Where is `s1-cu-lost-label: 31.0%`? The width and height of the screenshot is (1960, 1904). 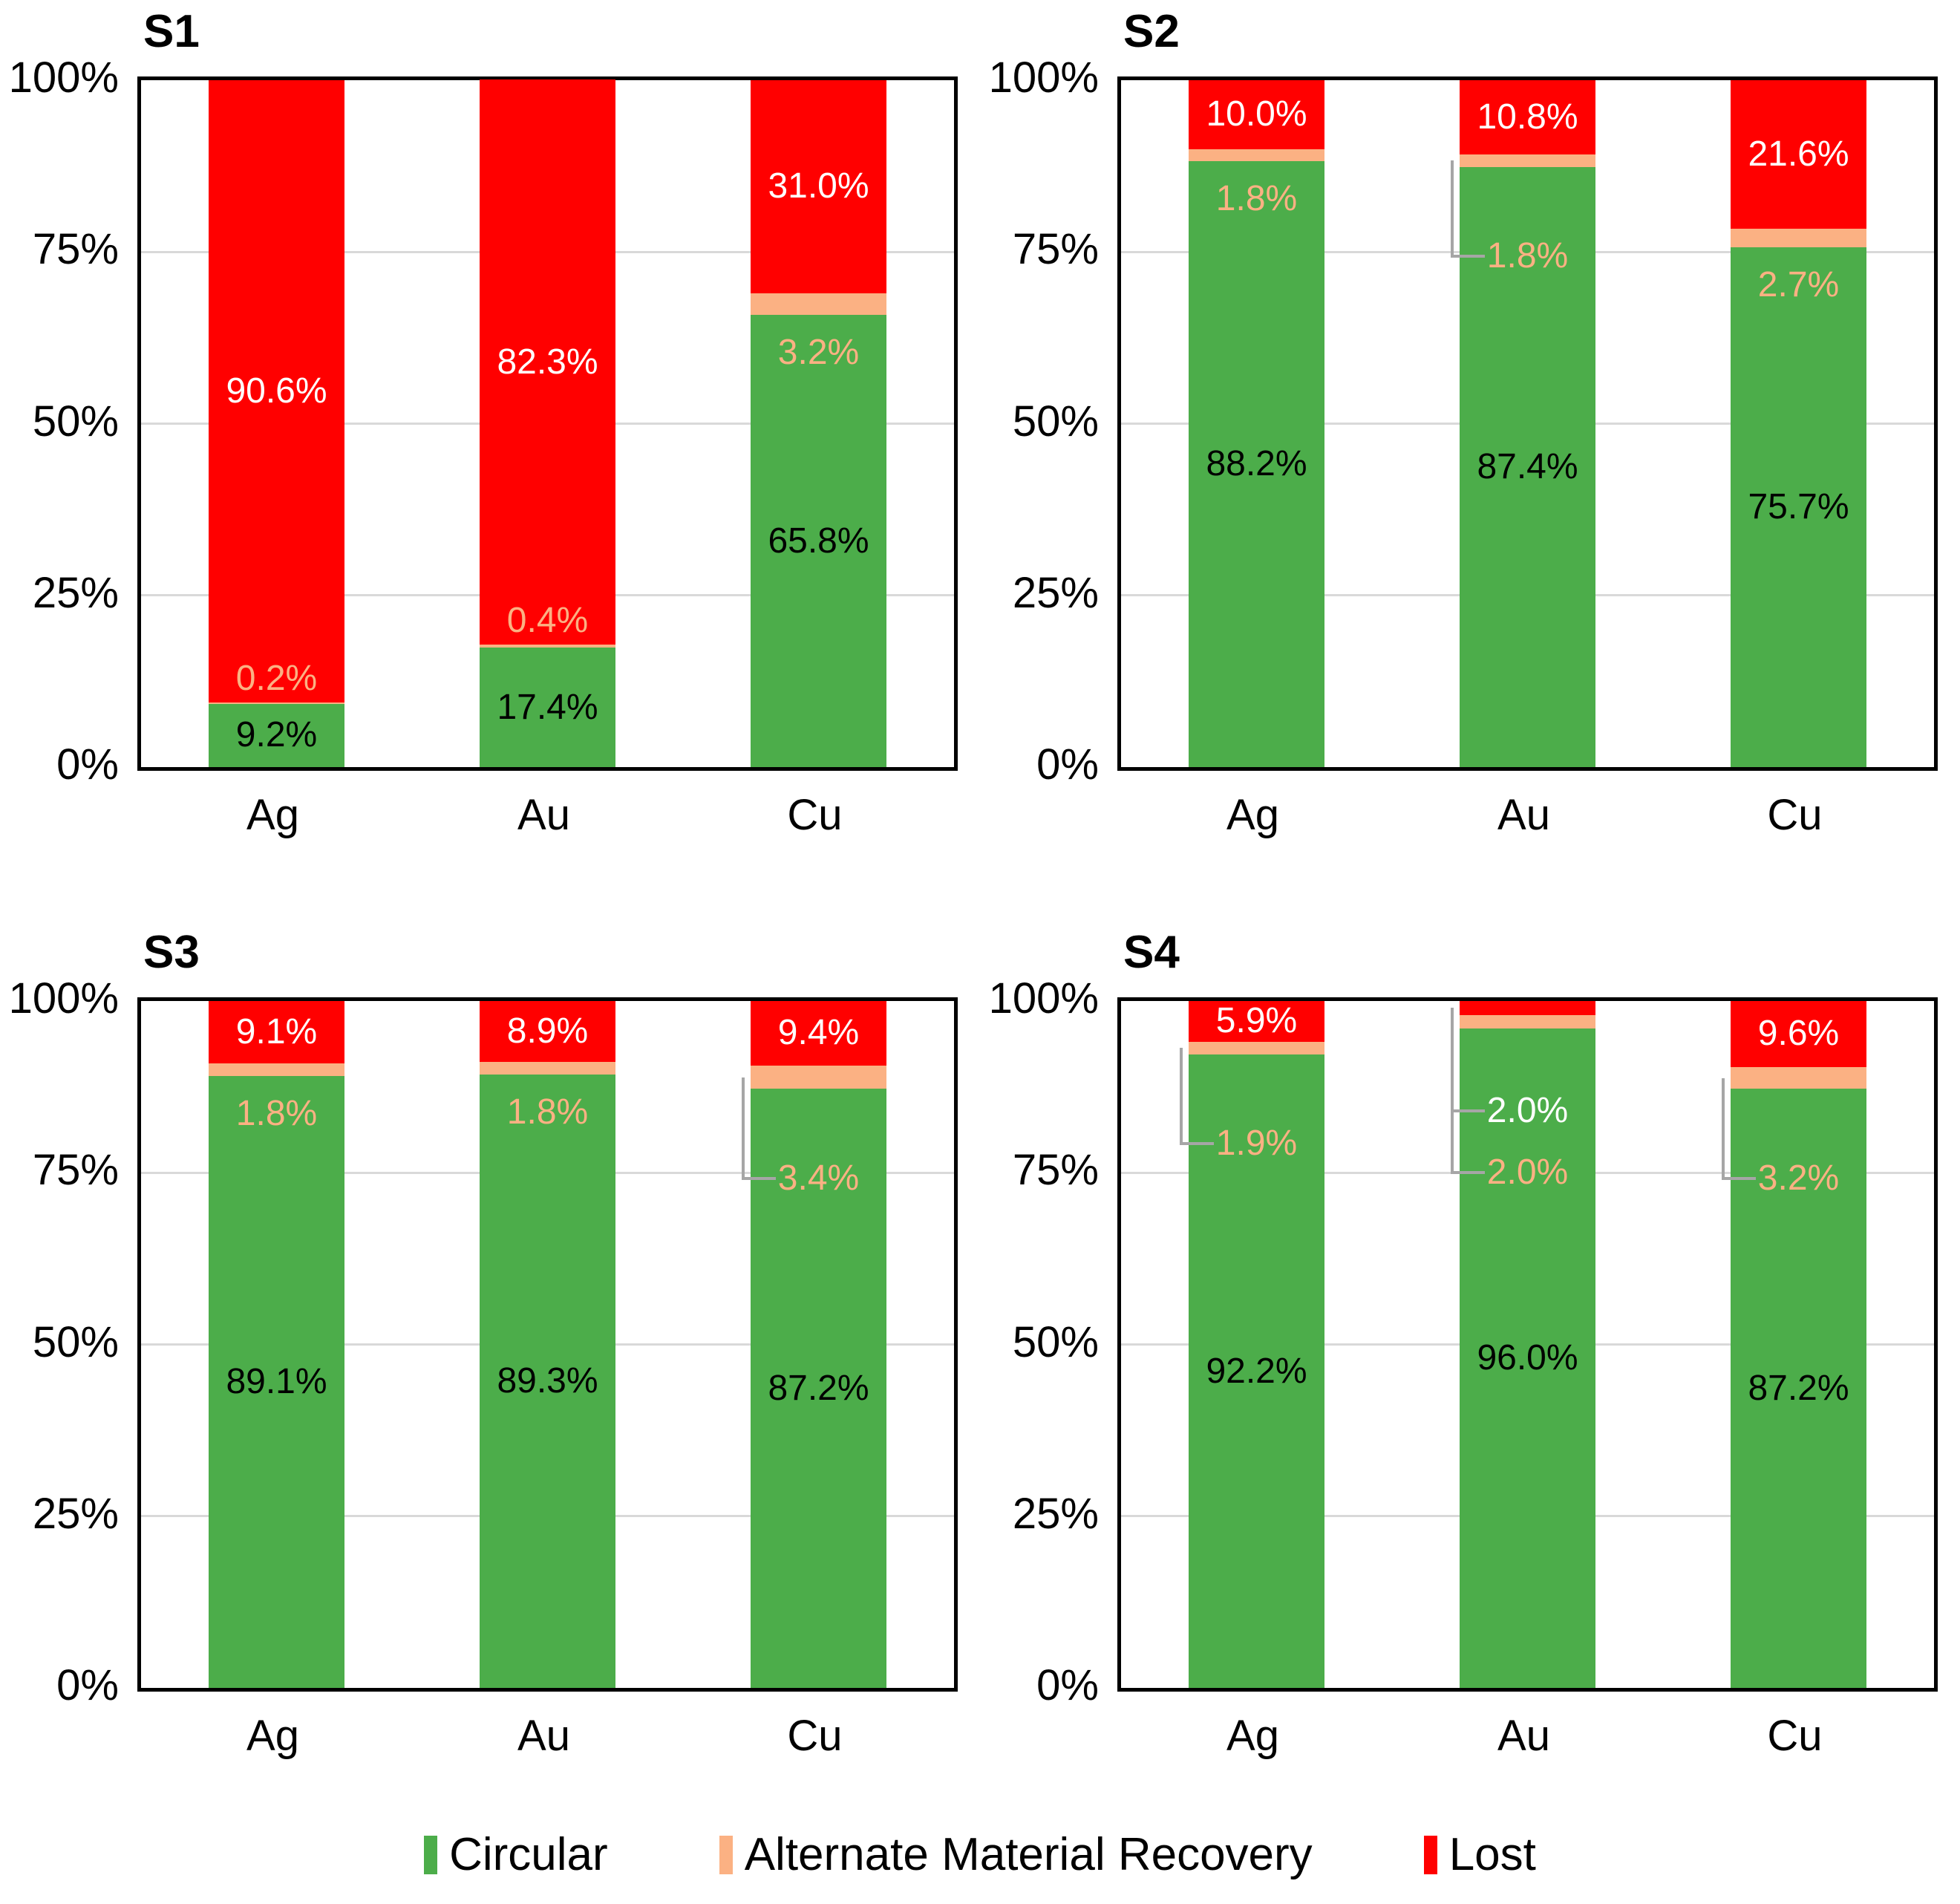 s1-cu-lost-label: 31.0% is located at coordinates (818, 186).